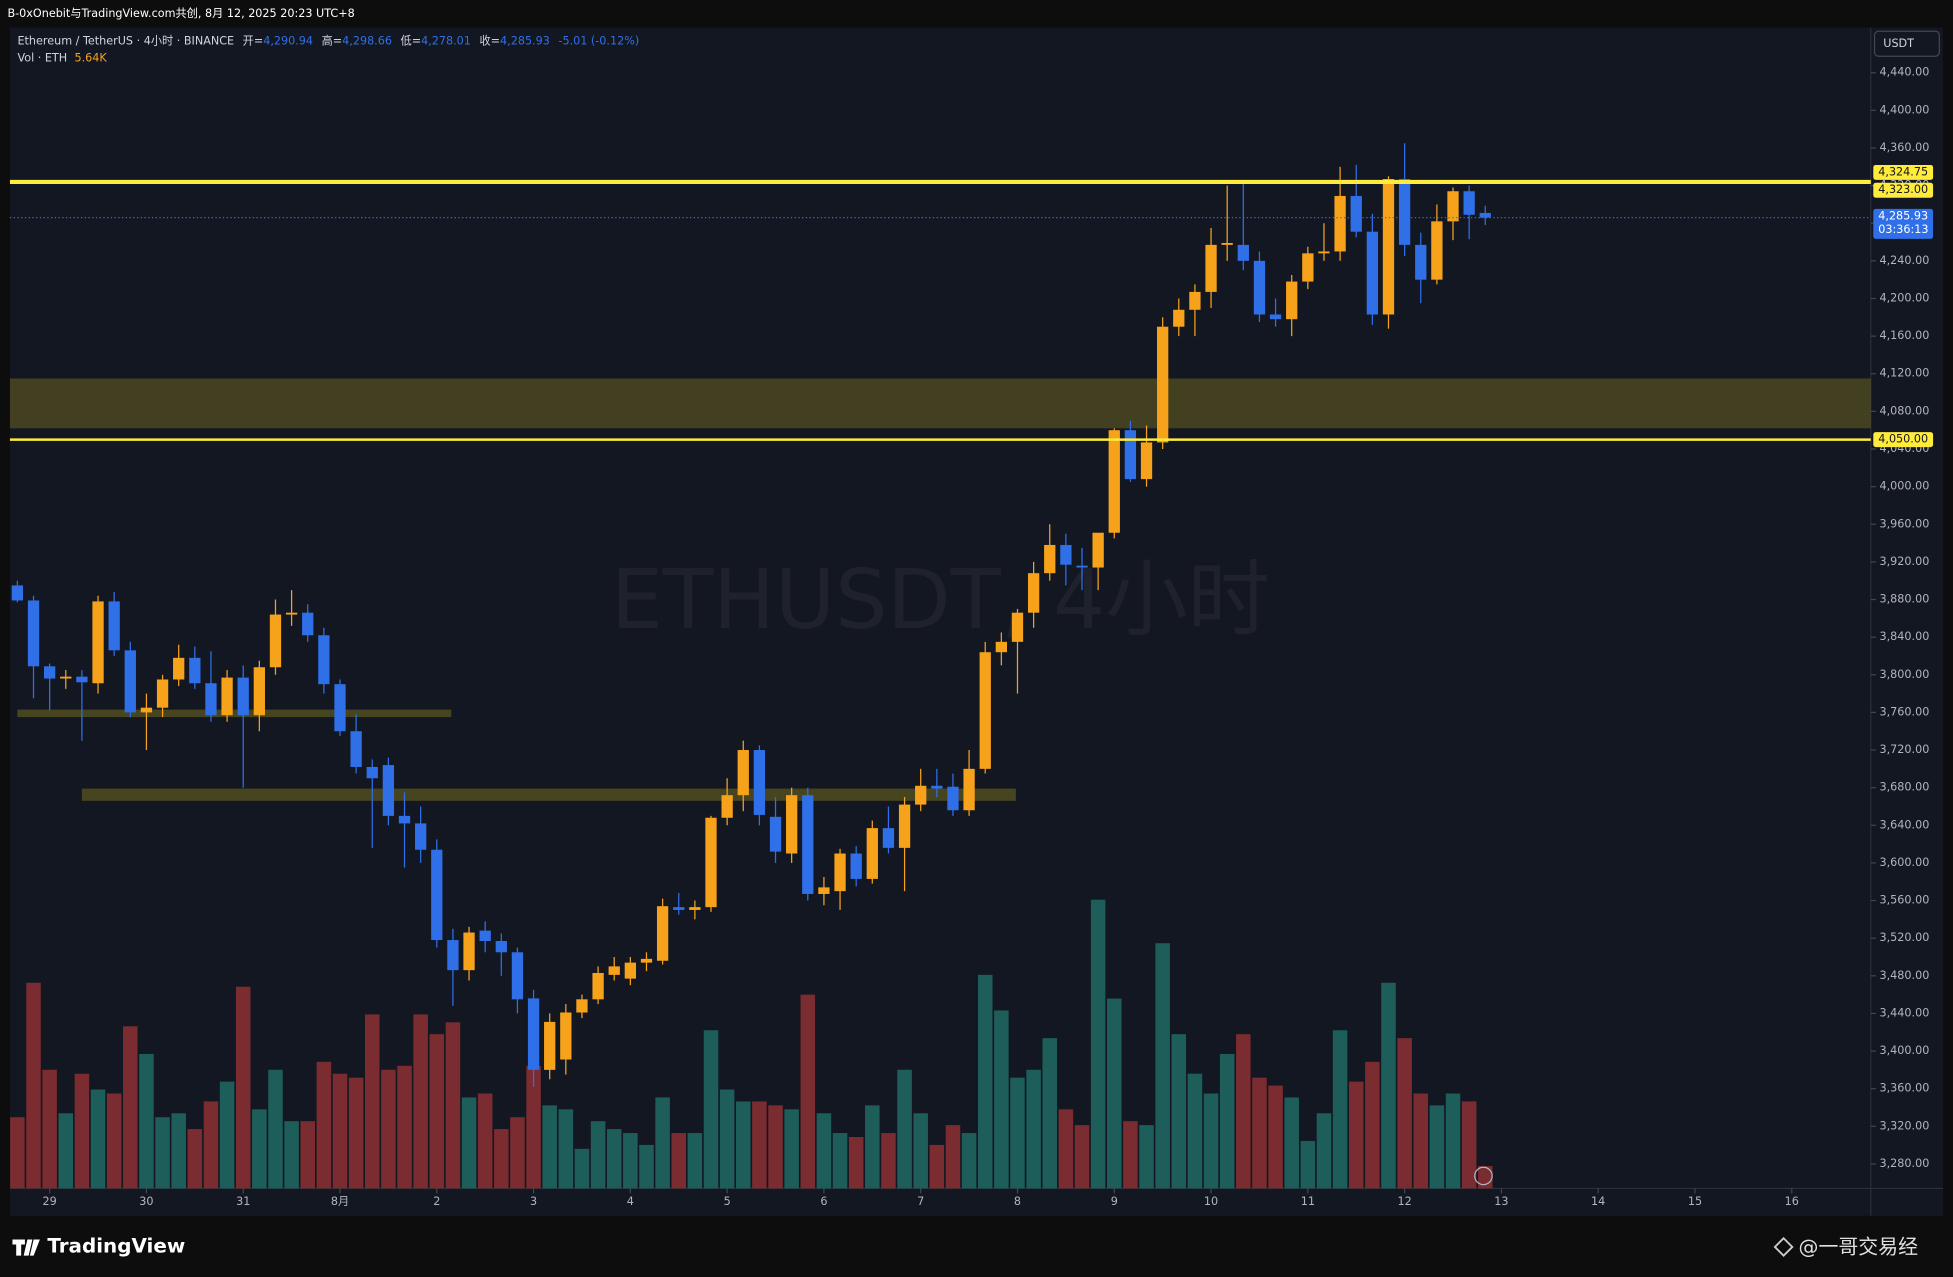 The image size is (1953, 1277). I want to click on y-tick-label: 4,200.00, so click(1905, 297).